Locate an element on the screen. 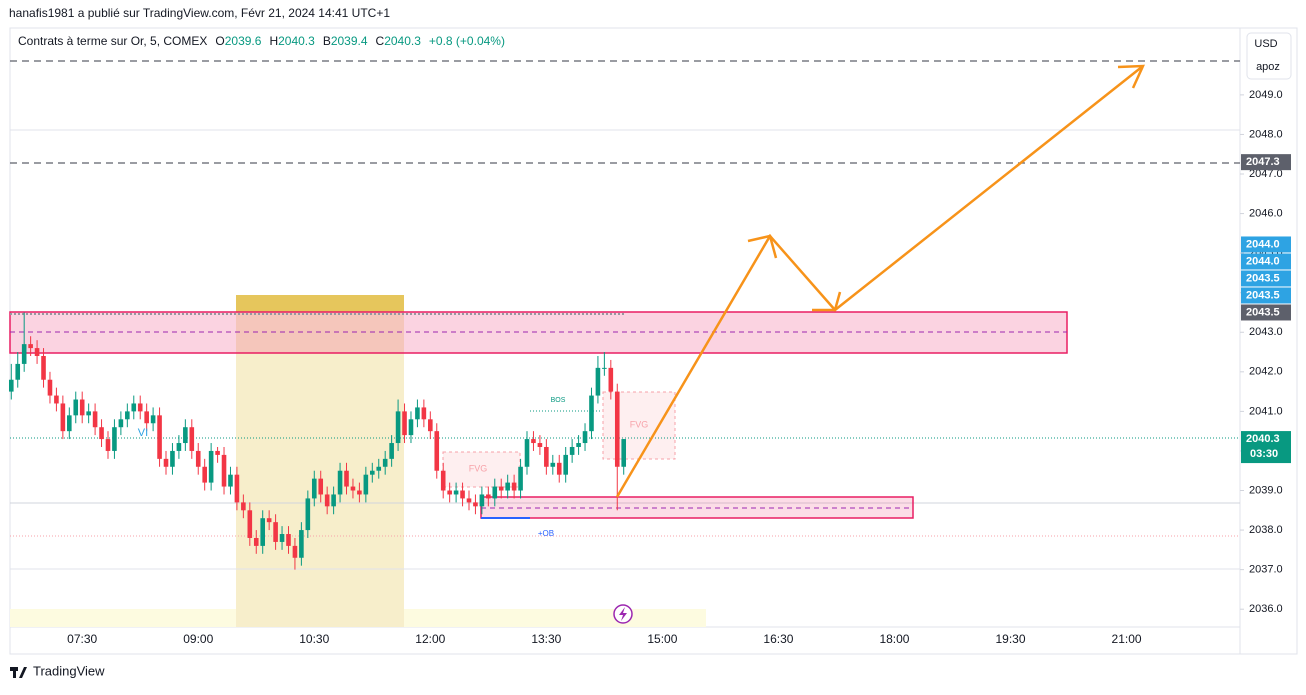 The image size is (1306, 695). x-tick-label: 12:00 is located at coordinates (430, 639).